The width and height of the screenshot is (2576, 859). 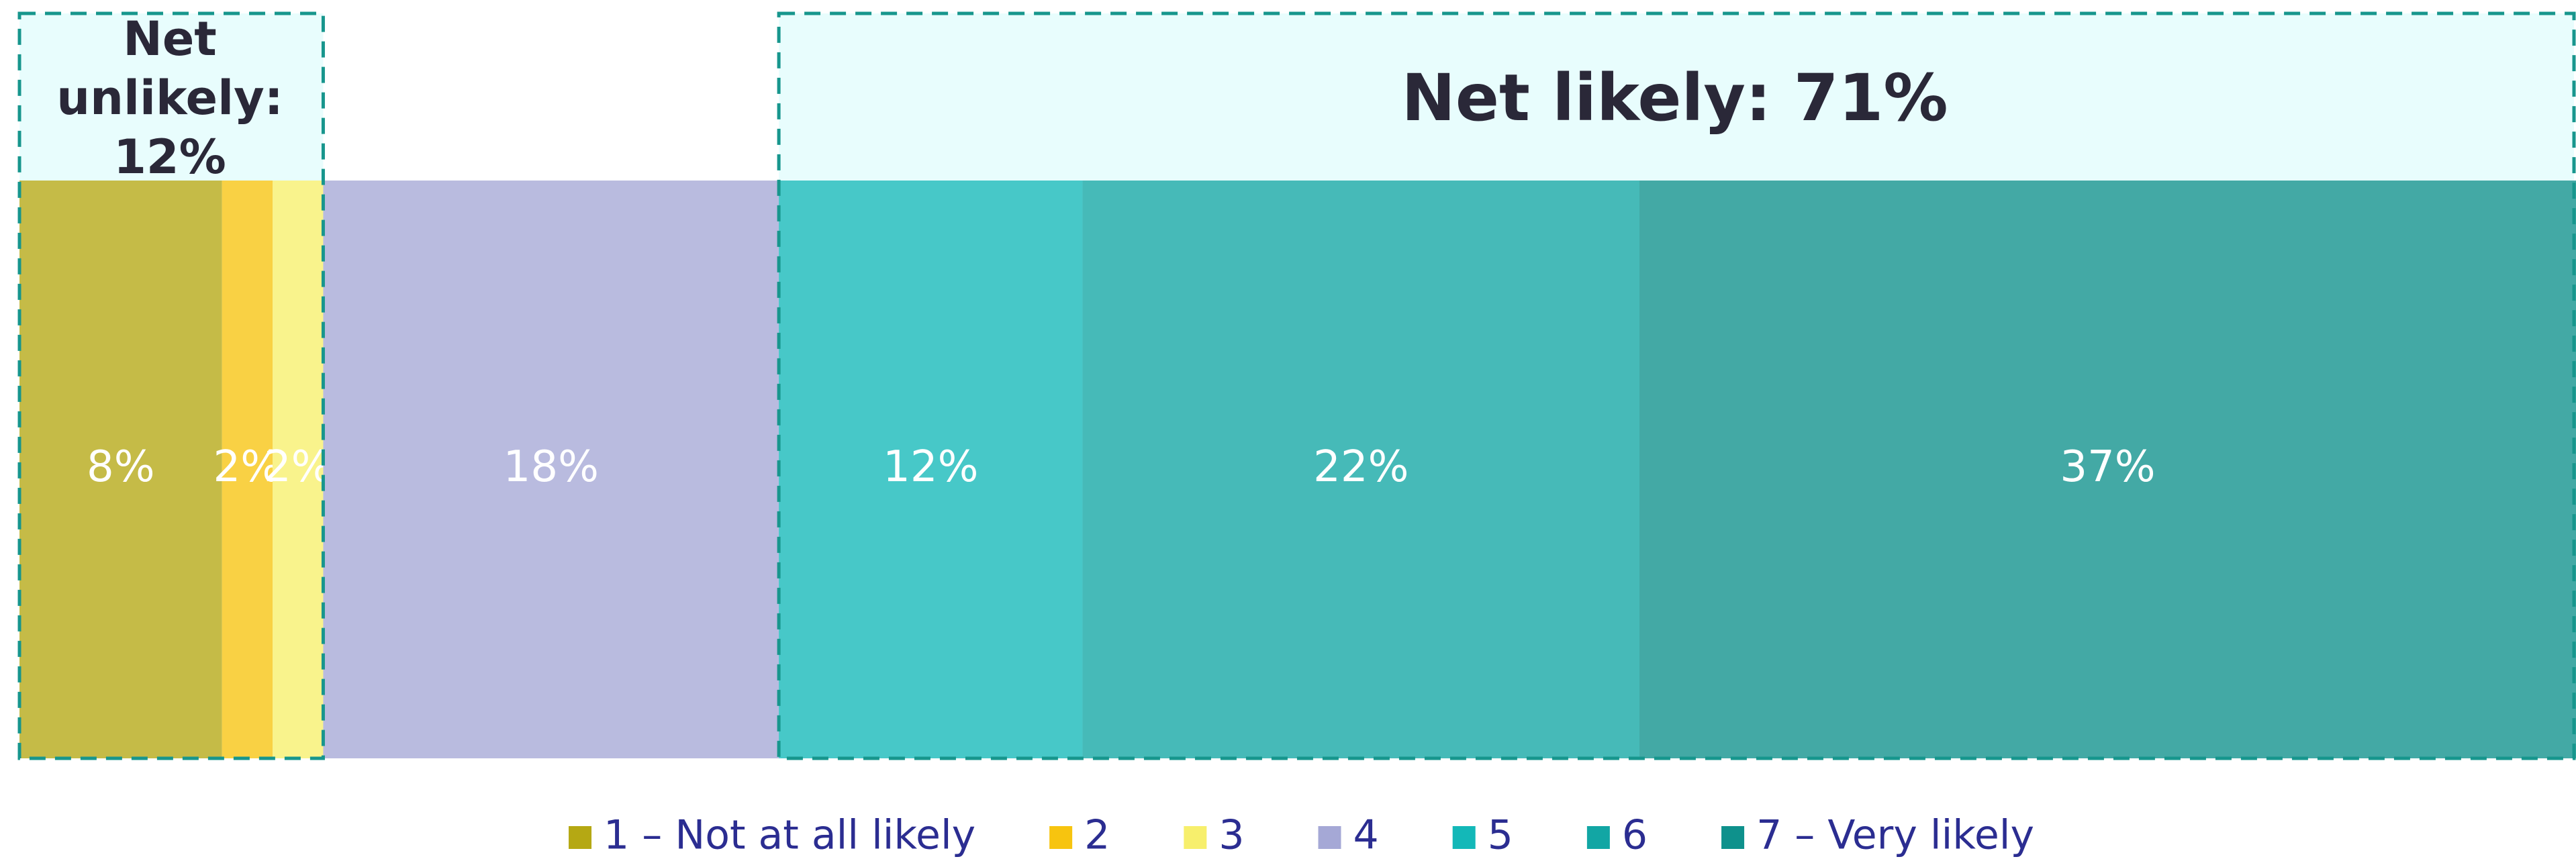 I want to click on net-unlikely-label: Net unlikely: 12%, so click(x=169, y=98).